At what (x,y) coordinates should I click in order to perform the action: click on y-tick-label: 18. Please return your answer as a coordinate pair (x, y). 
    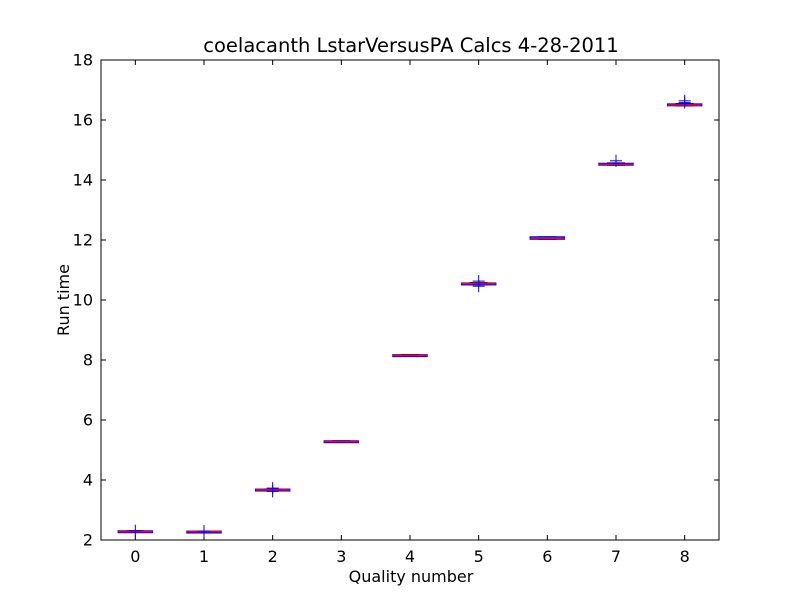
    Looking at the image, I should click on (83, 60).